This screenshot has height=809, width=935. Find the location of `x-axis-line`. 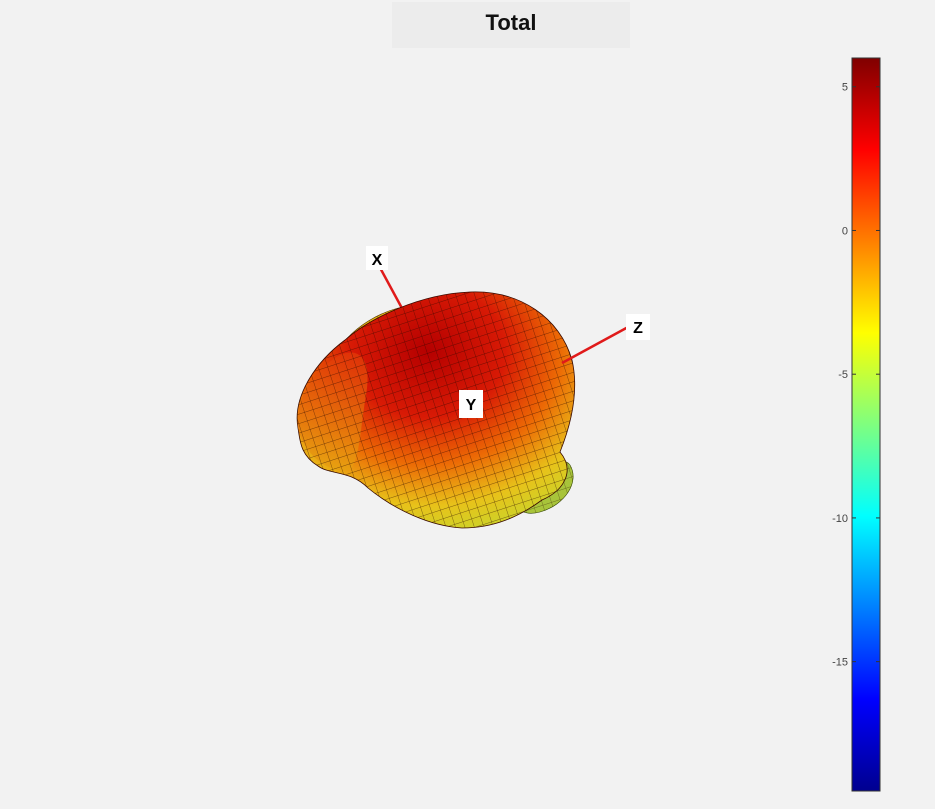

x-axis-line is located at coordinates (391, 288).